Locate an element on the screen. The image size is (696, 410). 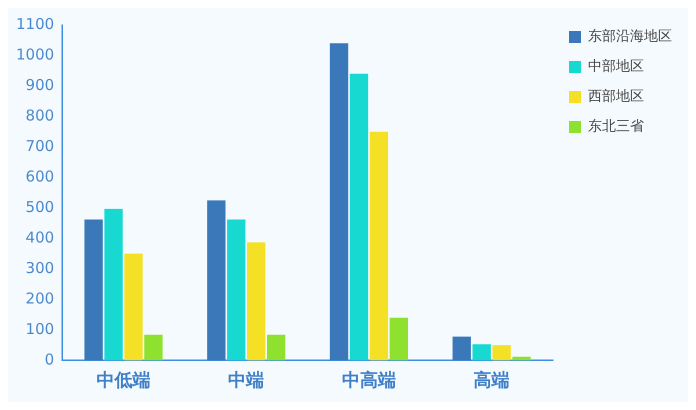
y-tick-label: 700 is located at coordinates (40, 145).